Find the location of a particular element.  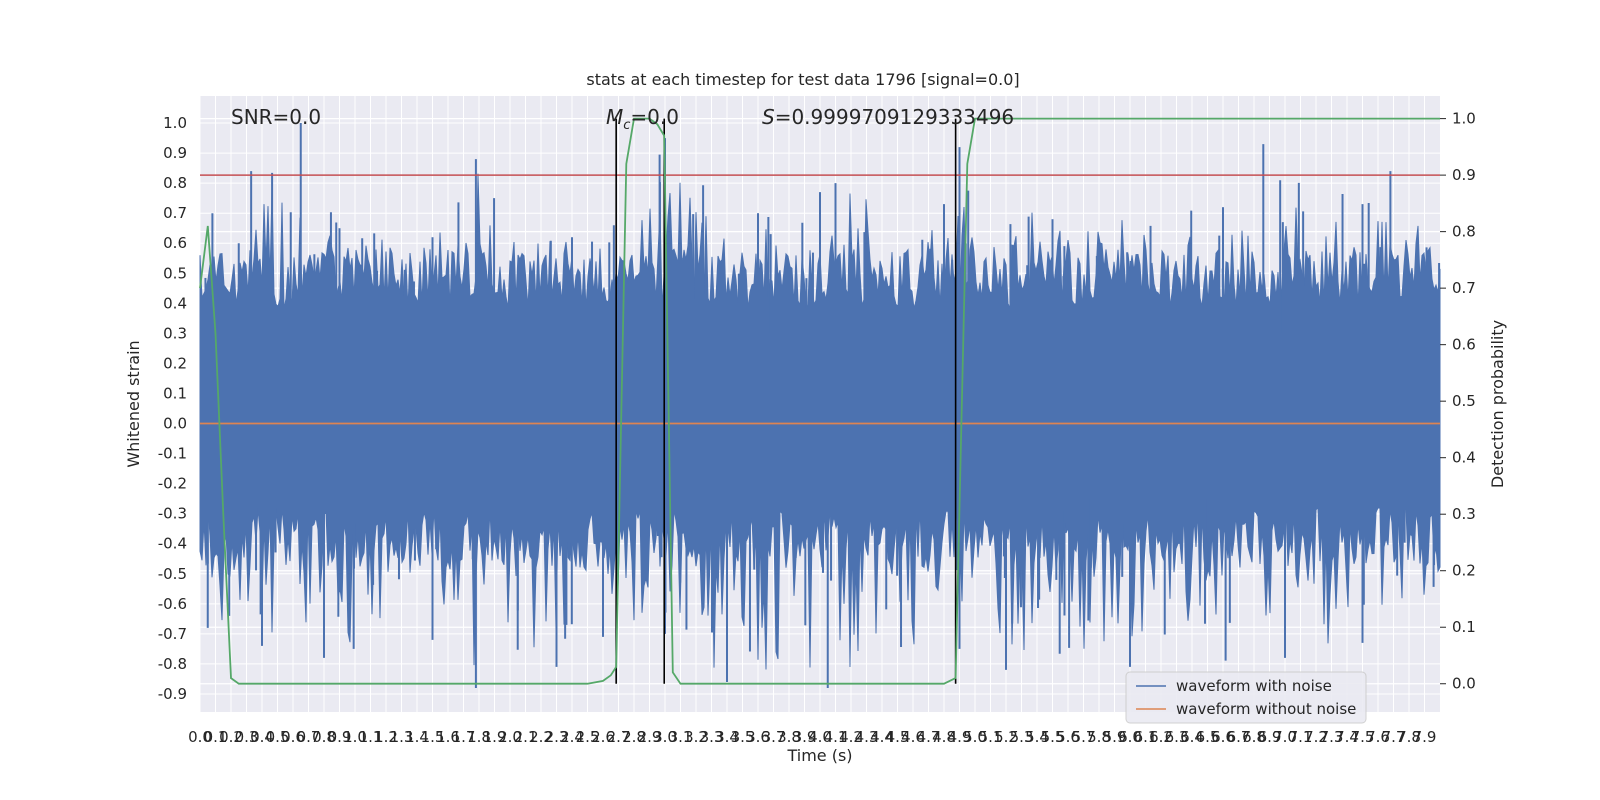

x-tick-label: 1.8 is located at coordinates (479, 737).